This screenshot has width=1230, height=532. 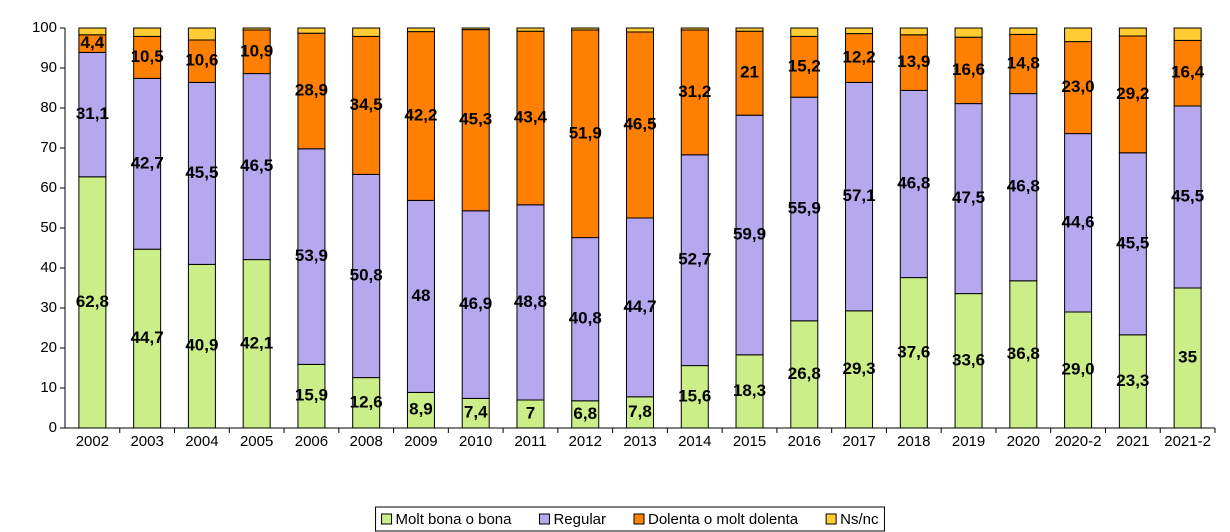 What do you see at coordinates (1078, 441) in the screenshot?
I see `x-tick-label: 2020-2` at bounding box center [1078, 441].